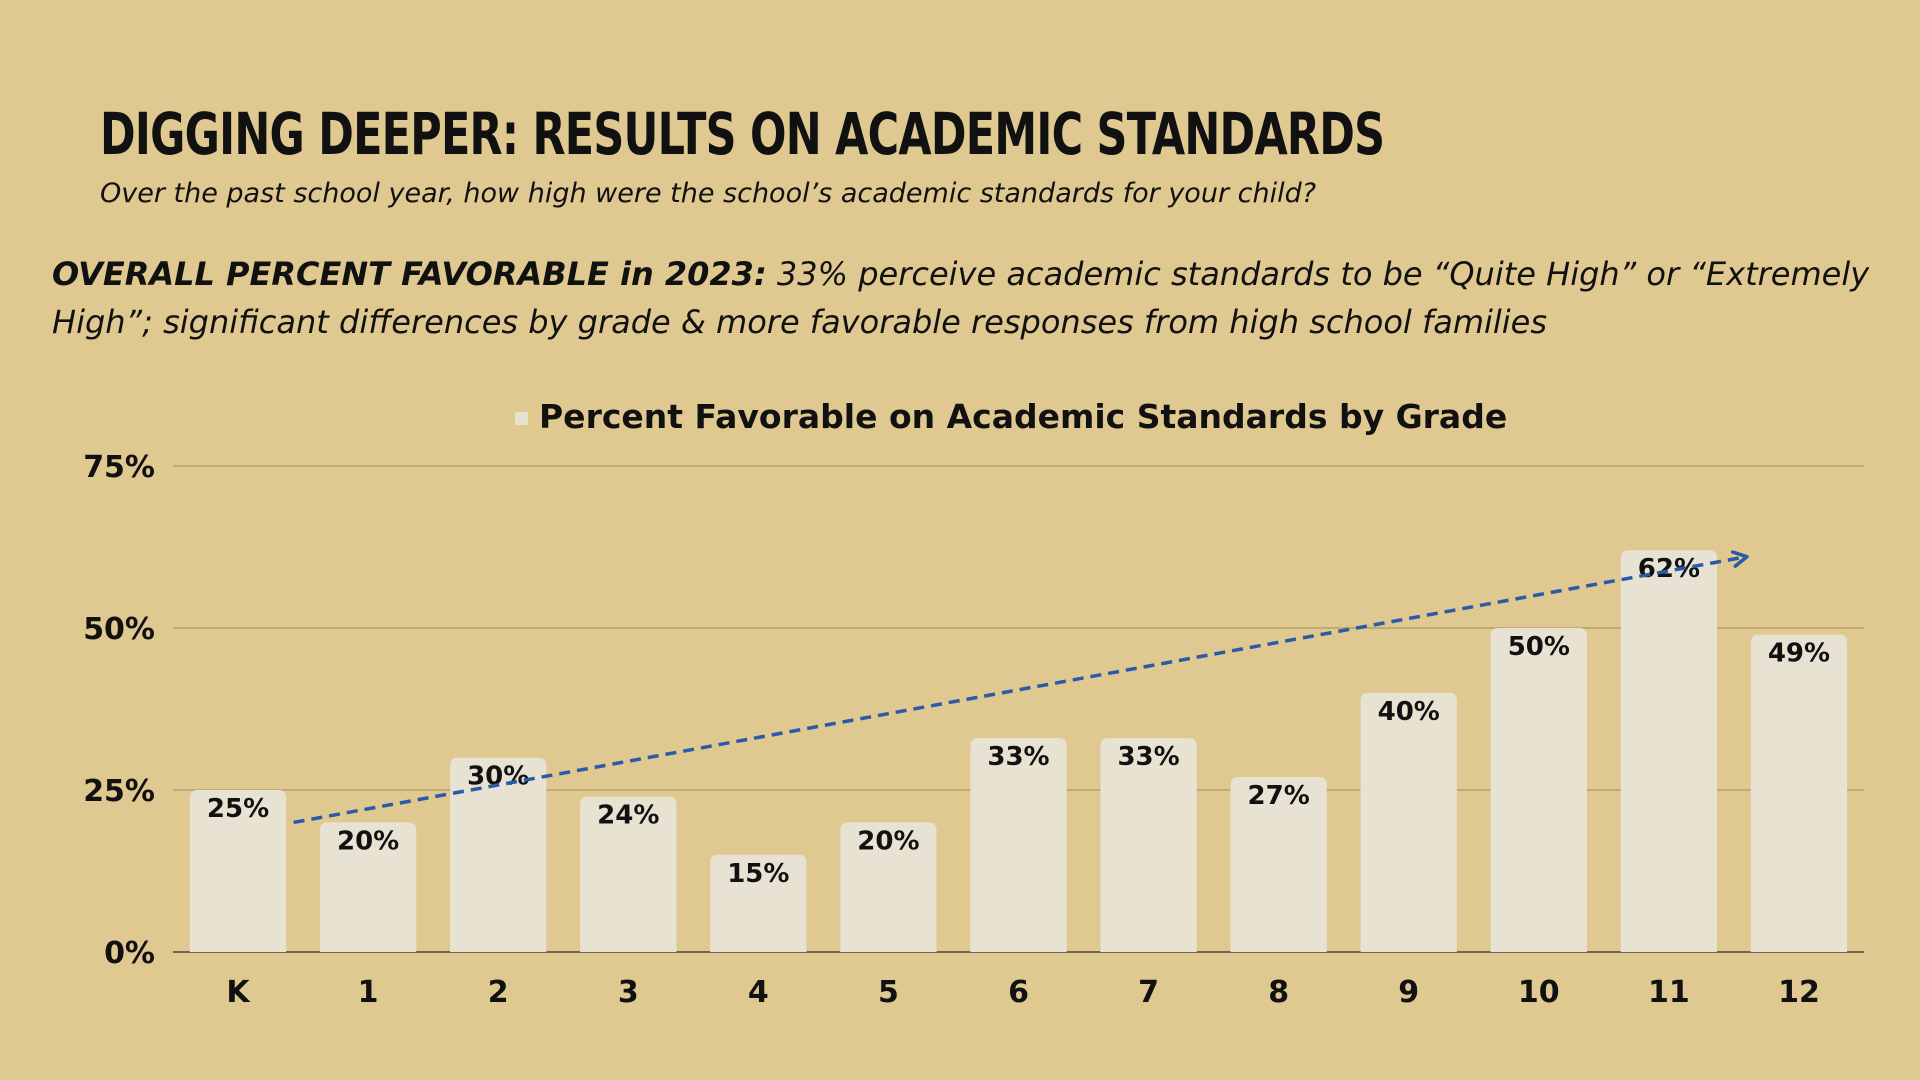  I want to click on legend-swatch, so click(521, 418).